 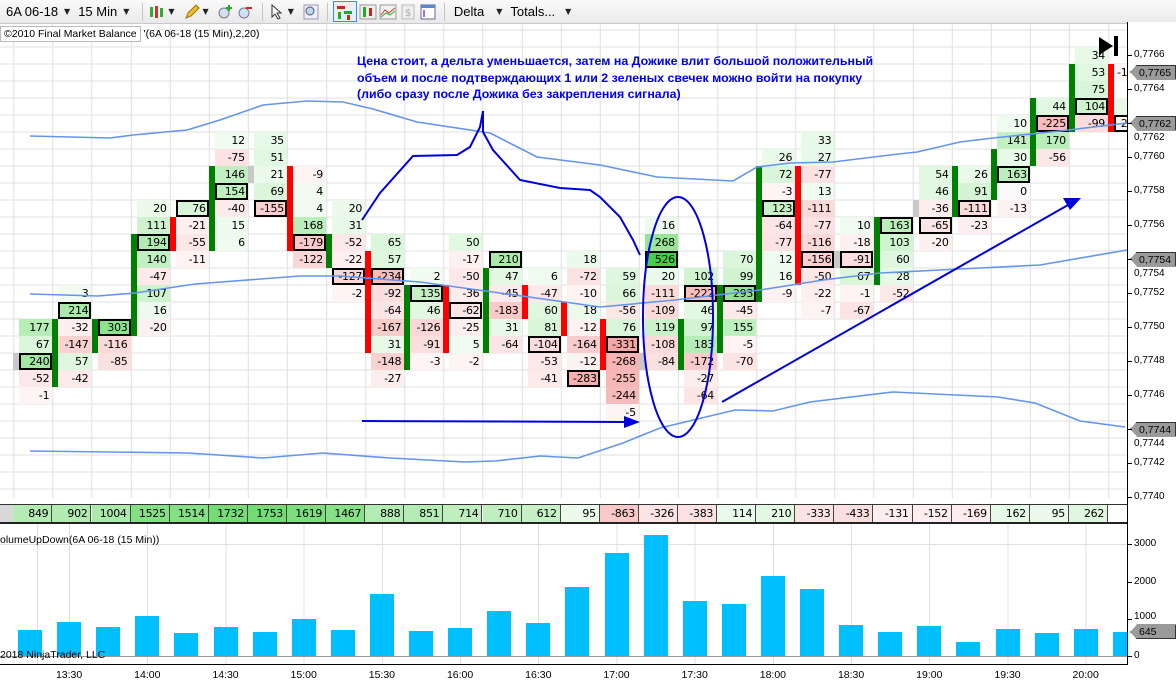 I want to click on price-label: 0,7756, so click(x=1149, y=224).